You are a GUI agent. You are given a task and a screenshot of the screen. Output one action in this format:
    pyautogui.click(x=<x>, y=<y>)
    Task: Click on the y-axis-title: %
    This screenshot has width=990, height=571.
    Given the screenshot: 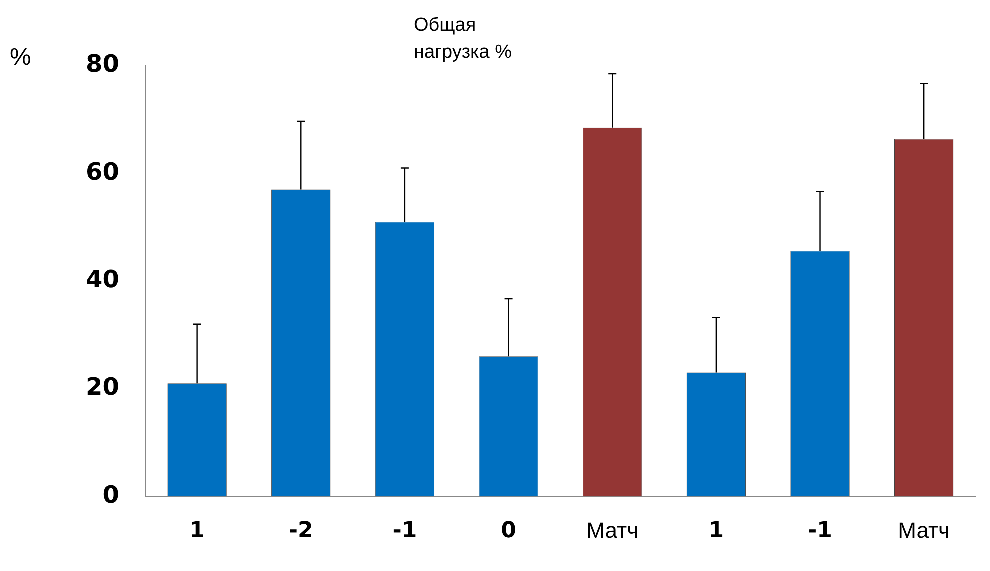 What is the action you would take?
    pyautogui.click(x=21, y=58)
    